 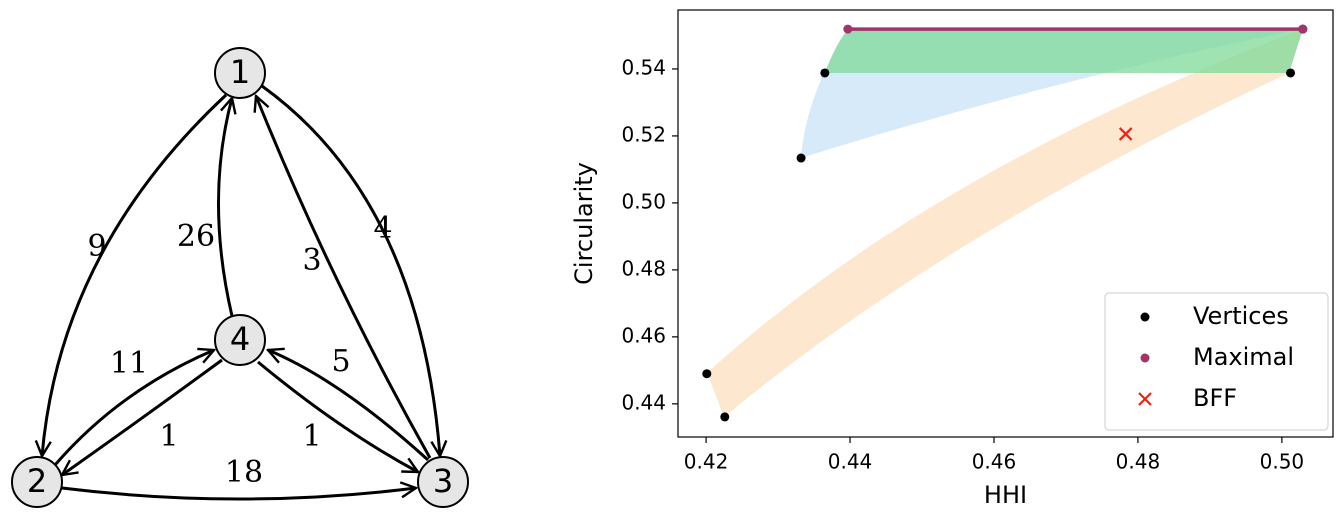 I want to click on x-tick-label: 0.44, so click(x=850, y=462).